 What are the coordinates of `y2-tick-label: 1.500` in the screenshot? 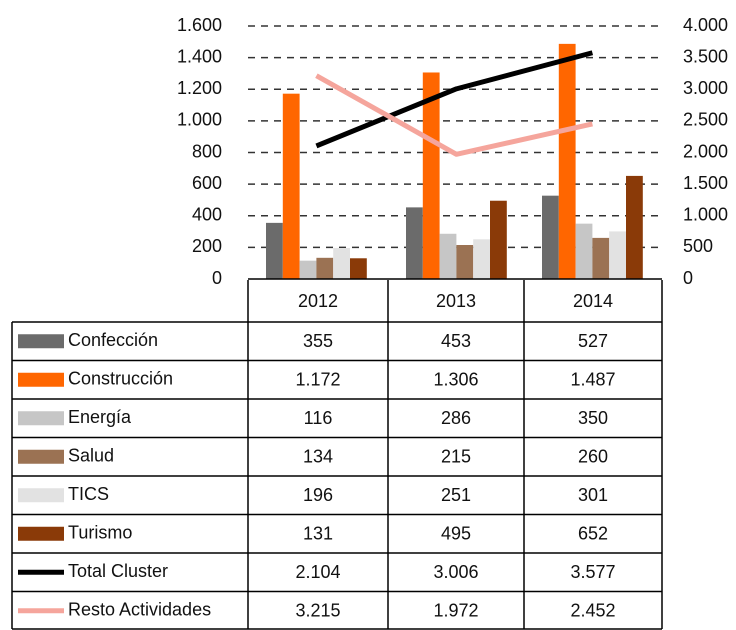 It's located at (705, 183).